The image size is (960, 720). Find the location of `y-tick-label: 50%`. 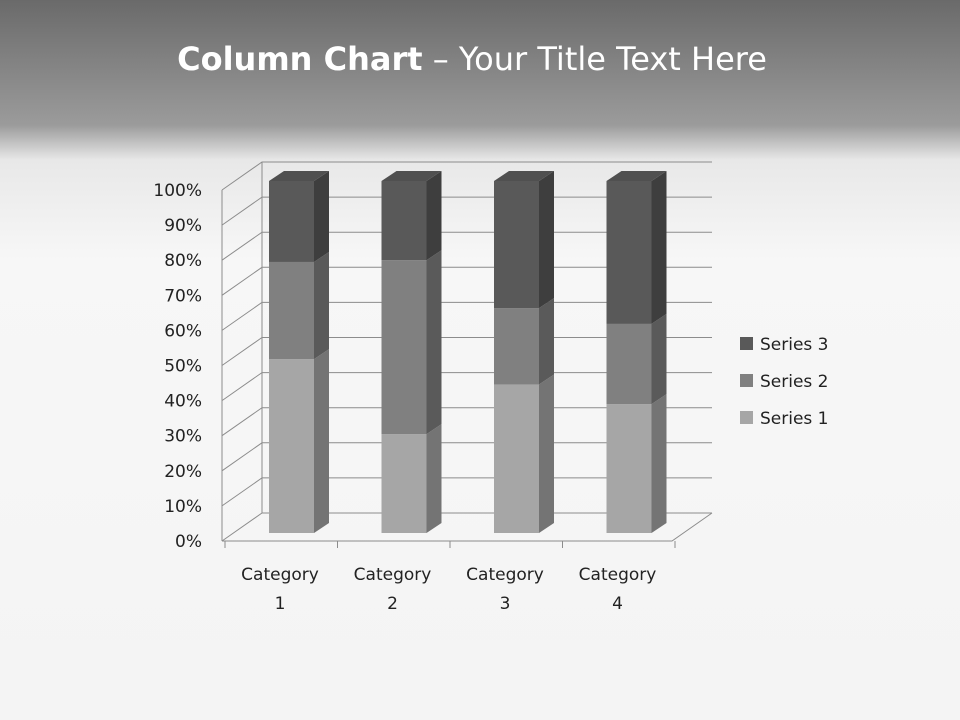

y-tick-label: 50% is located at coordinates (183, 367).